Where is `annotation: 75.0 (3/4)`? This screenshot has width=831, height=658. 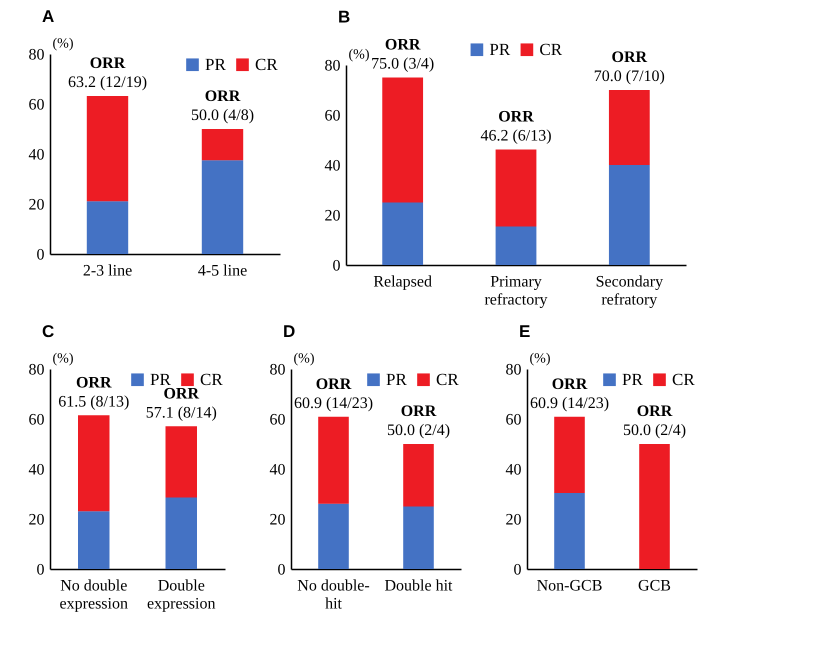 annotation: 75.0 (3/4) is located at coordinates (402, 64).